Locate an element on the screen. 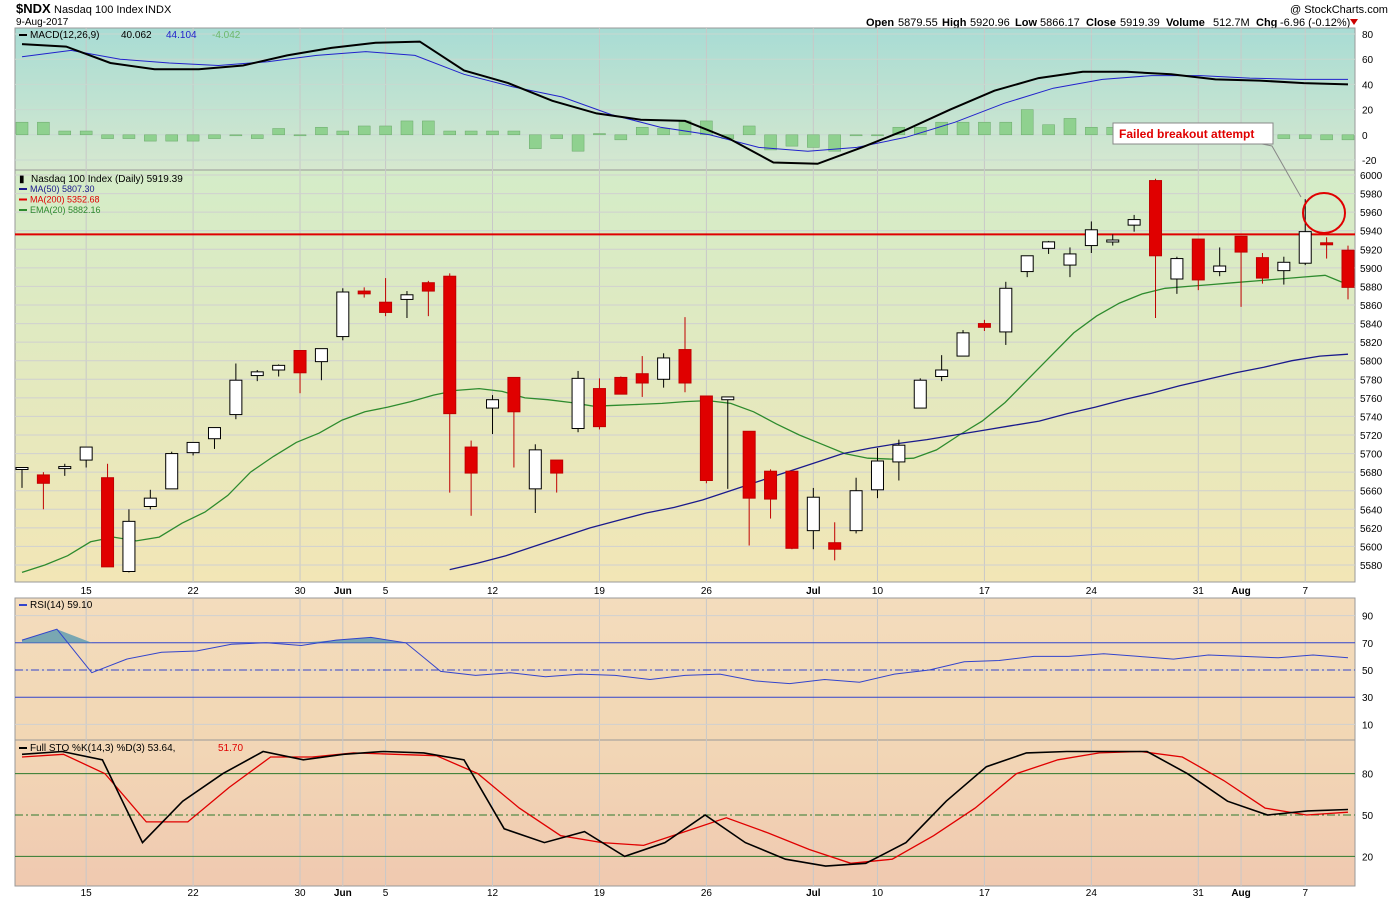  hist-value: -4.042 is located at coordinates (226, 35).